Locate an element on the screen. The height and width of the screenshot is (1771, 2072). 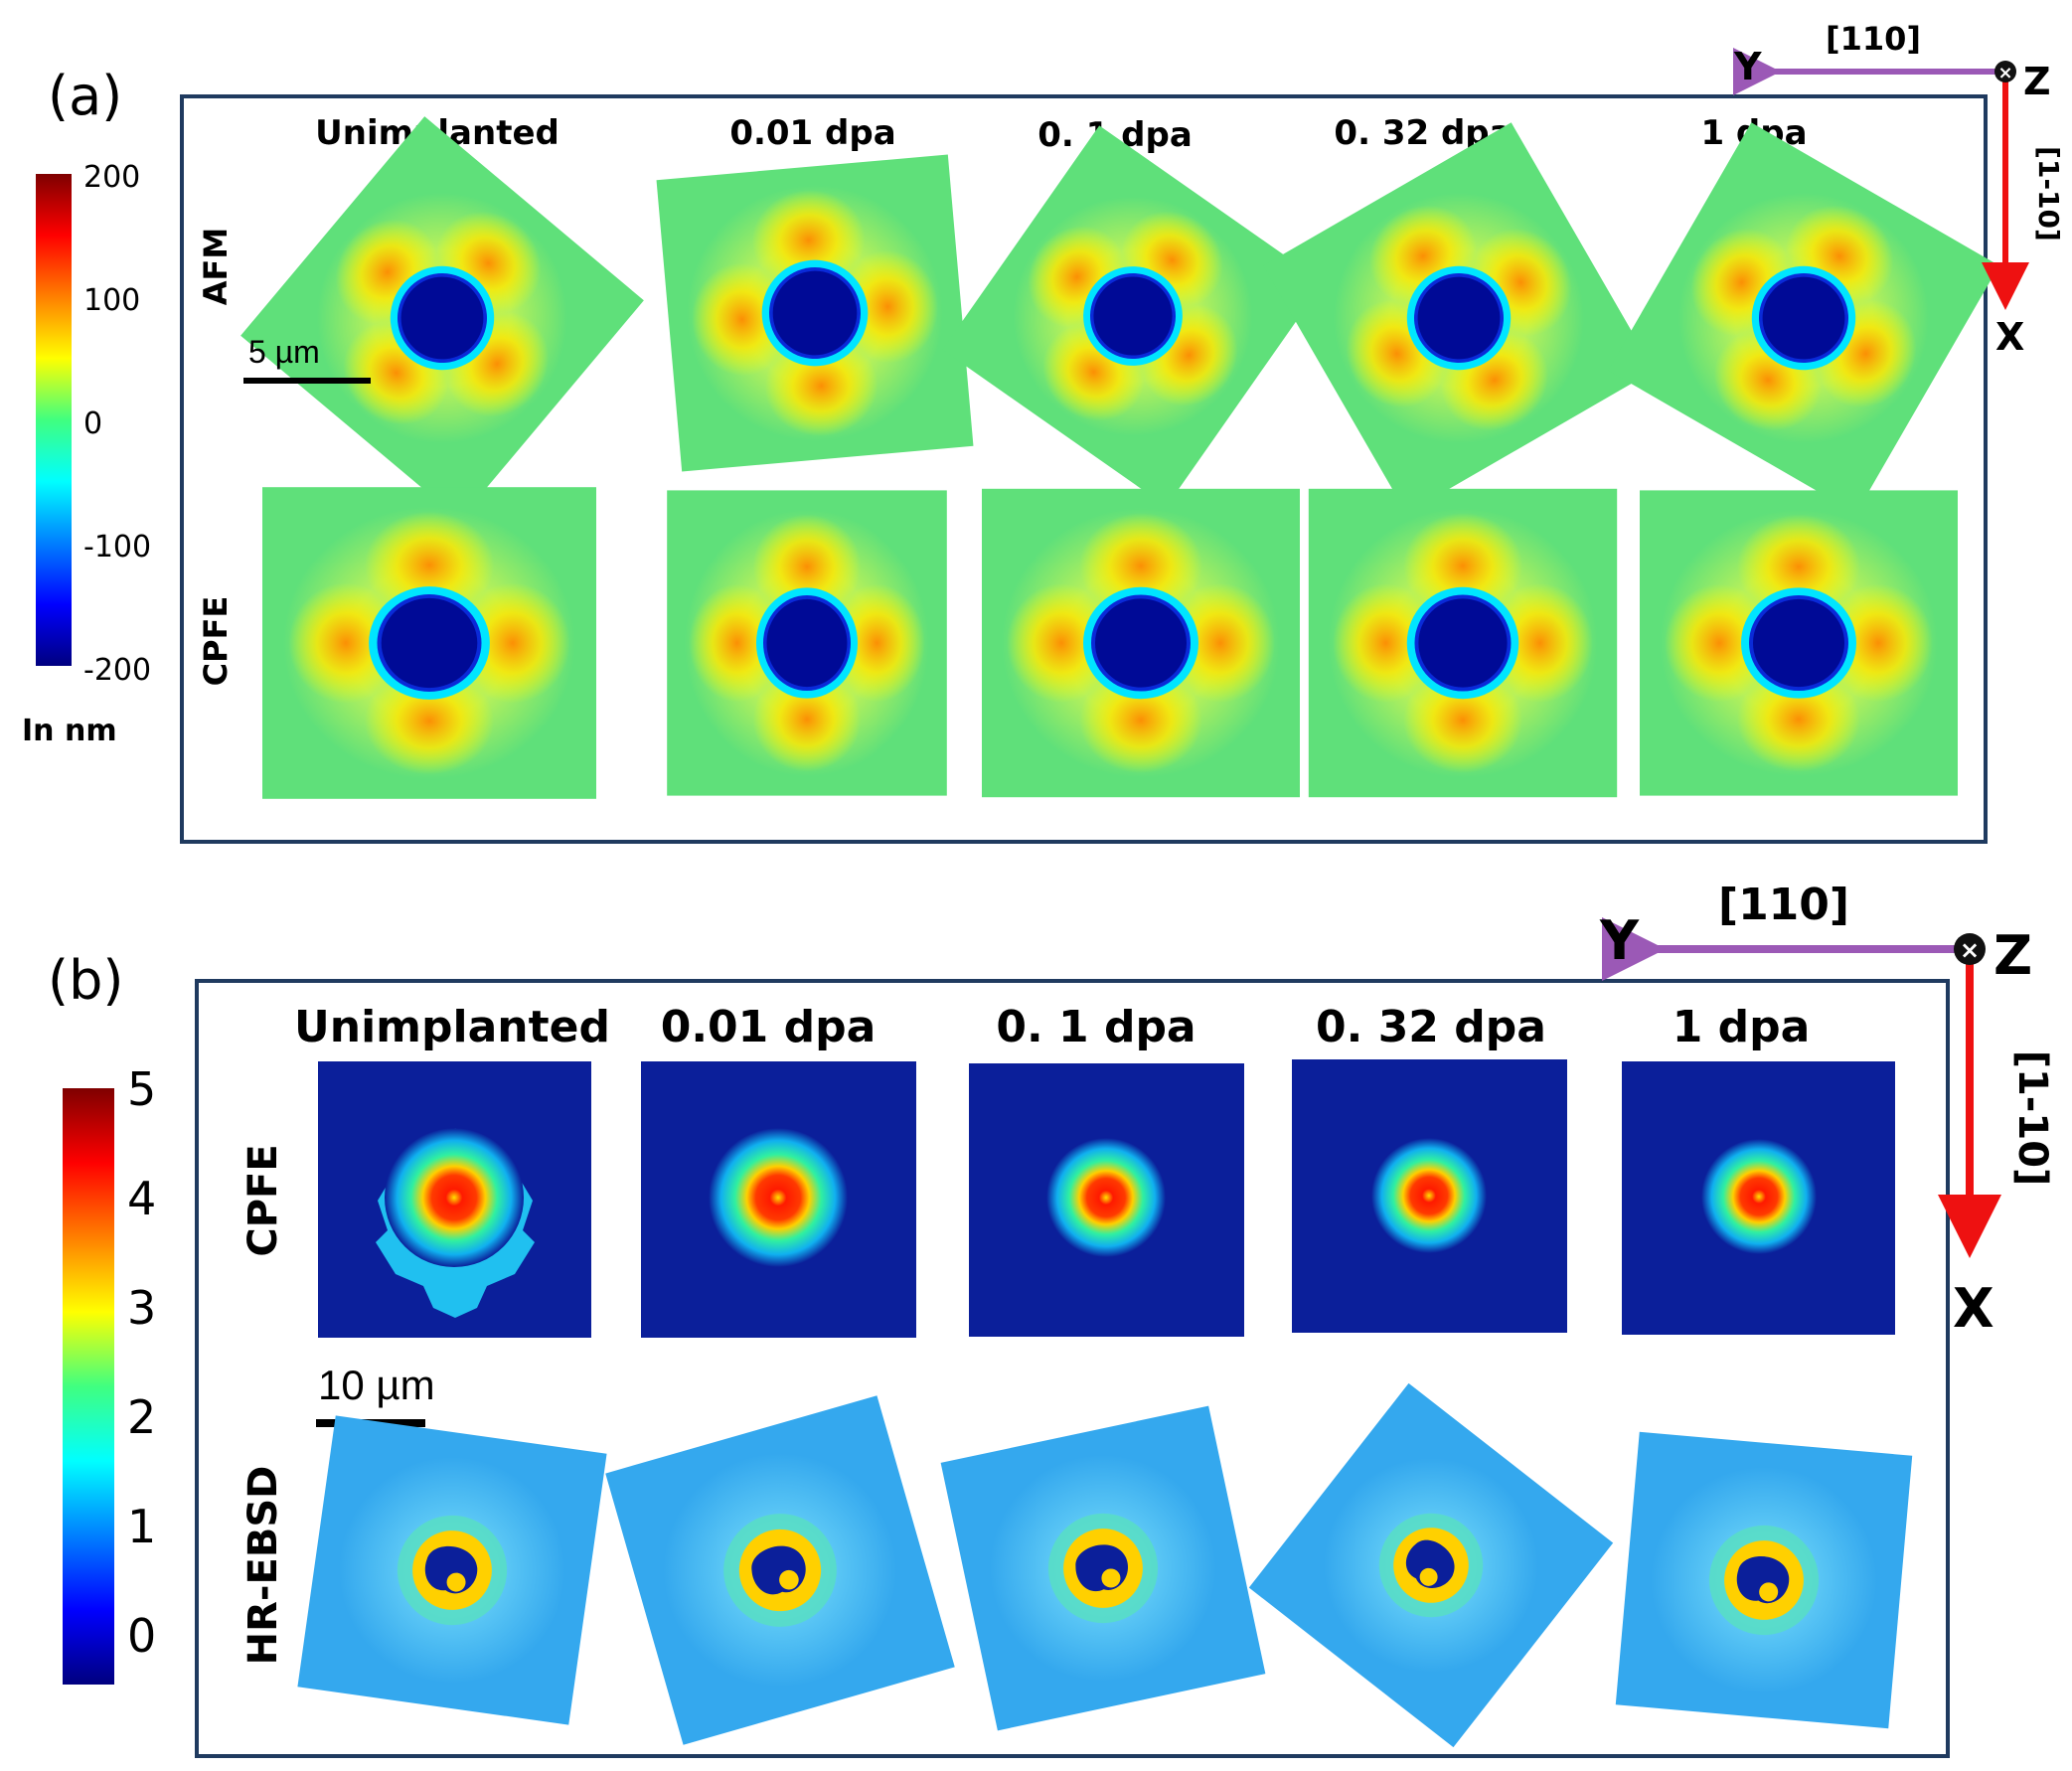
panel-a-axis-z: Z is located at coordinates (2037, 81).